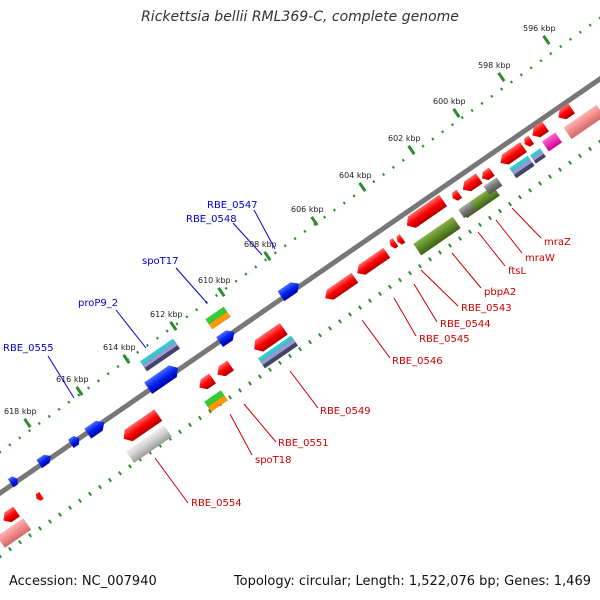  I want to click on kbp-tick-label: 612 kbp, so click(166, 314).